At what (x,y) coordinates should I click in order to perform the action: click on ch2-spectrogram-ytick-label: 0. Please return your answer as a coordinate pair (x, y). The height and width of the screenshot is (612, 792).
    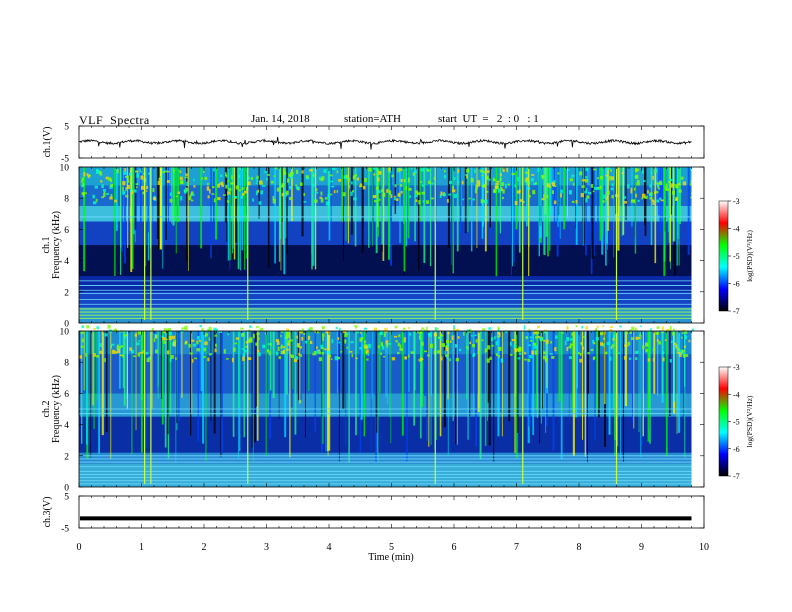
    Looking at the image, I should click on (66, 489).